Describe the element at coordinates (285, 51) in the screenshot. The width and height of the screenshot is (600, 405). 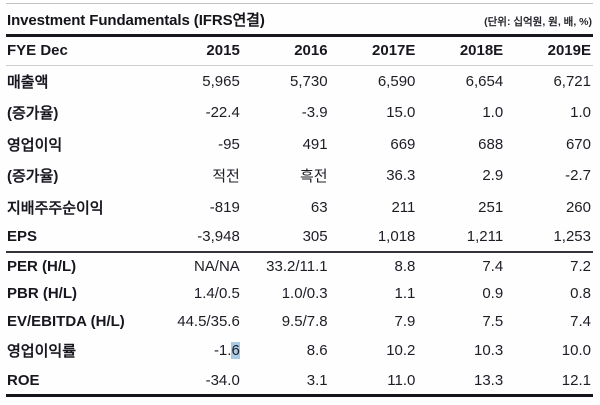
I see `header-2016: 2016` at that location.